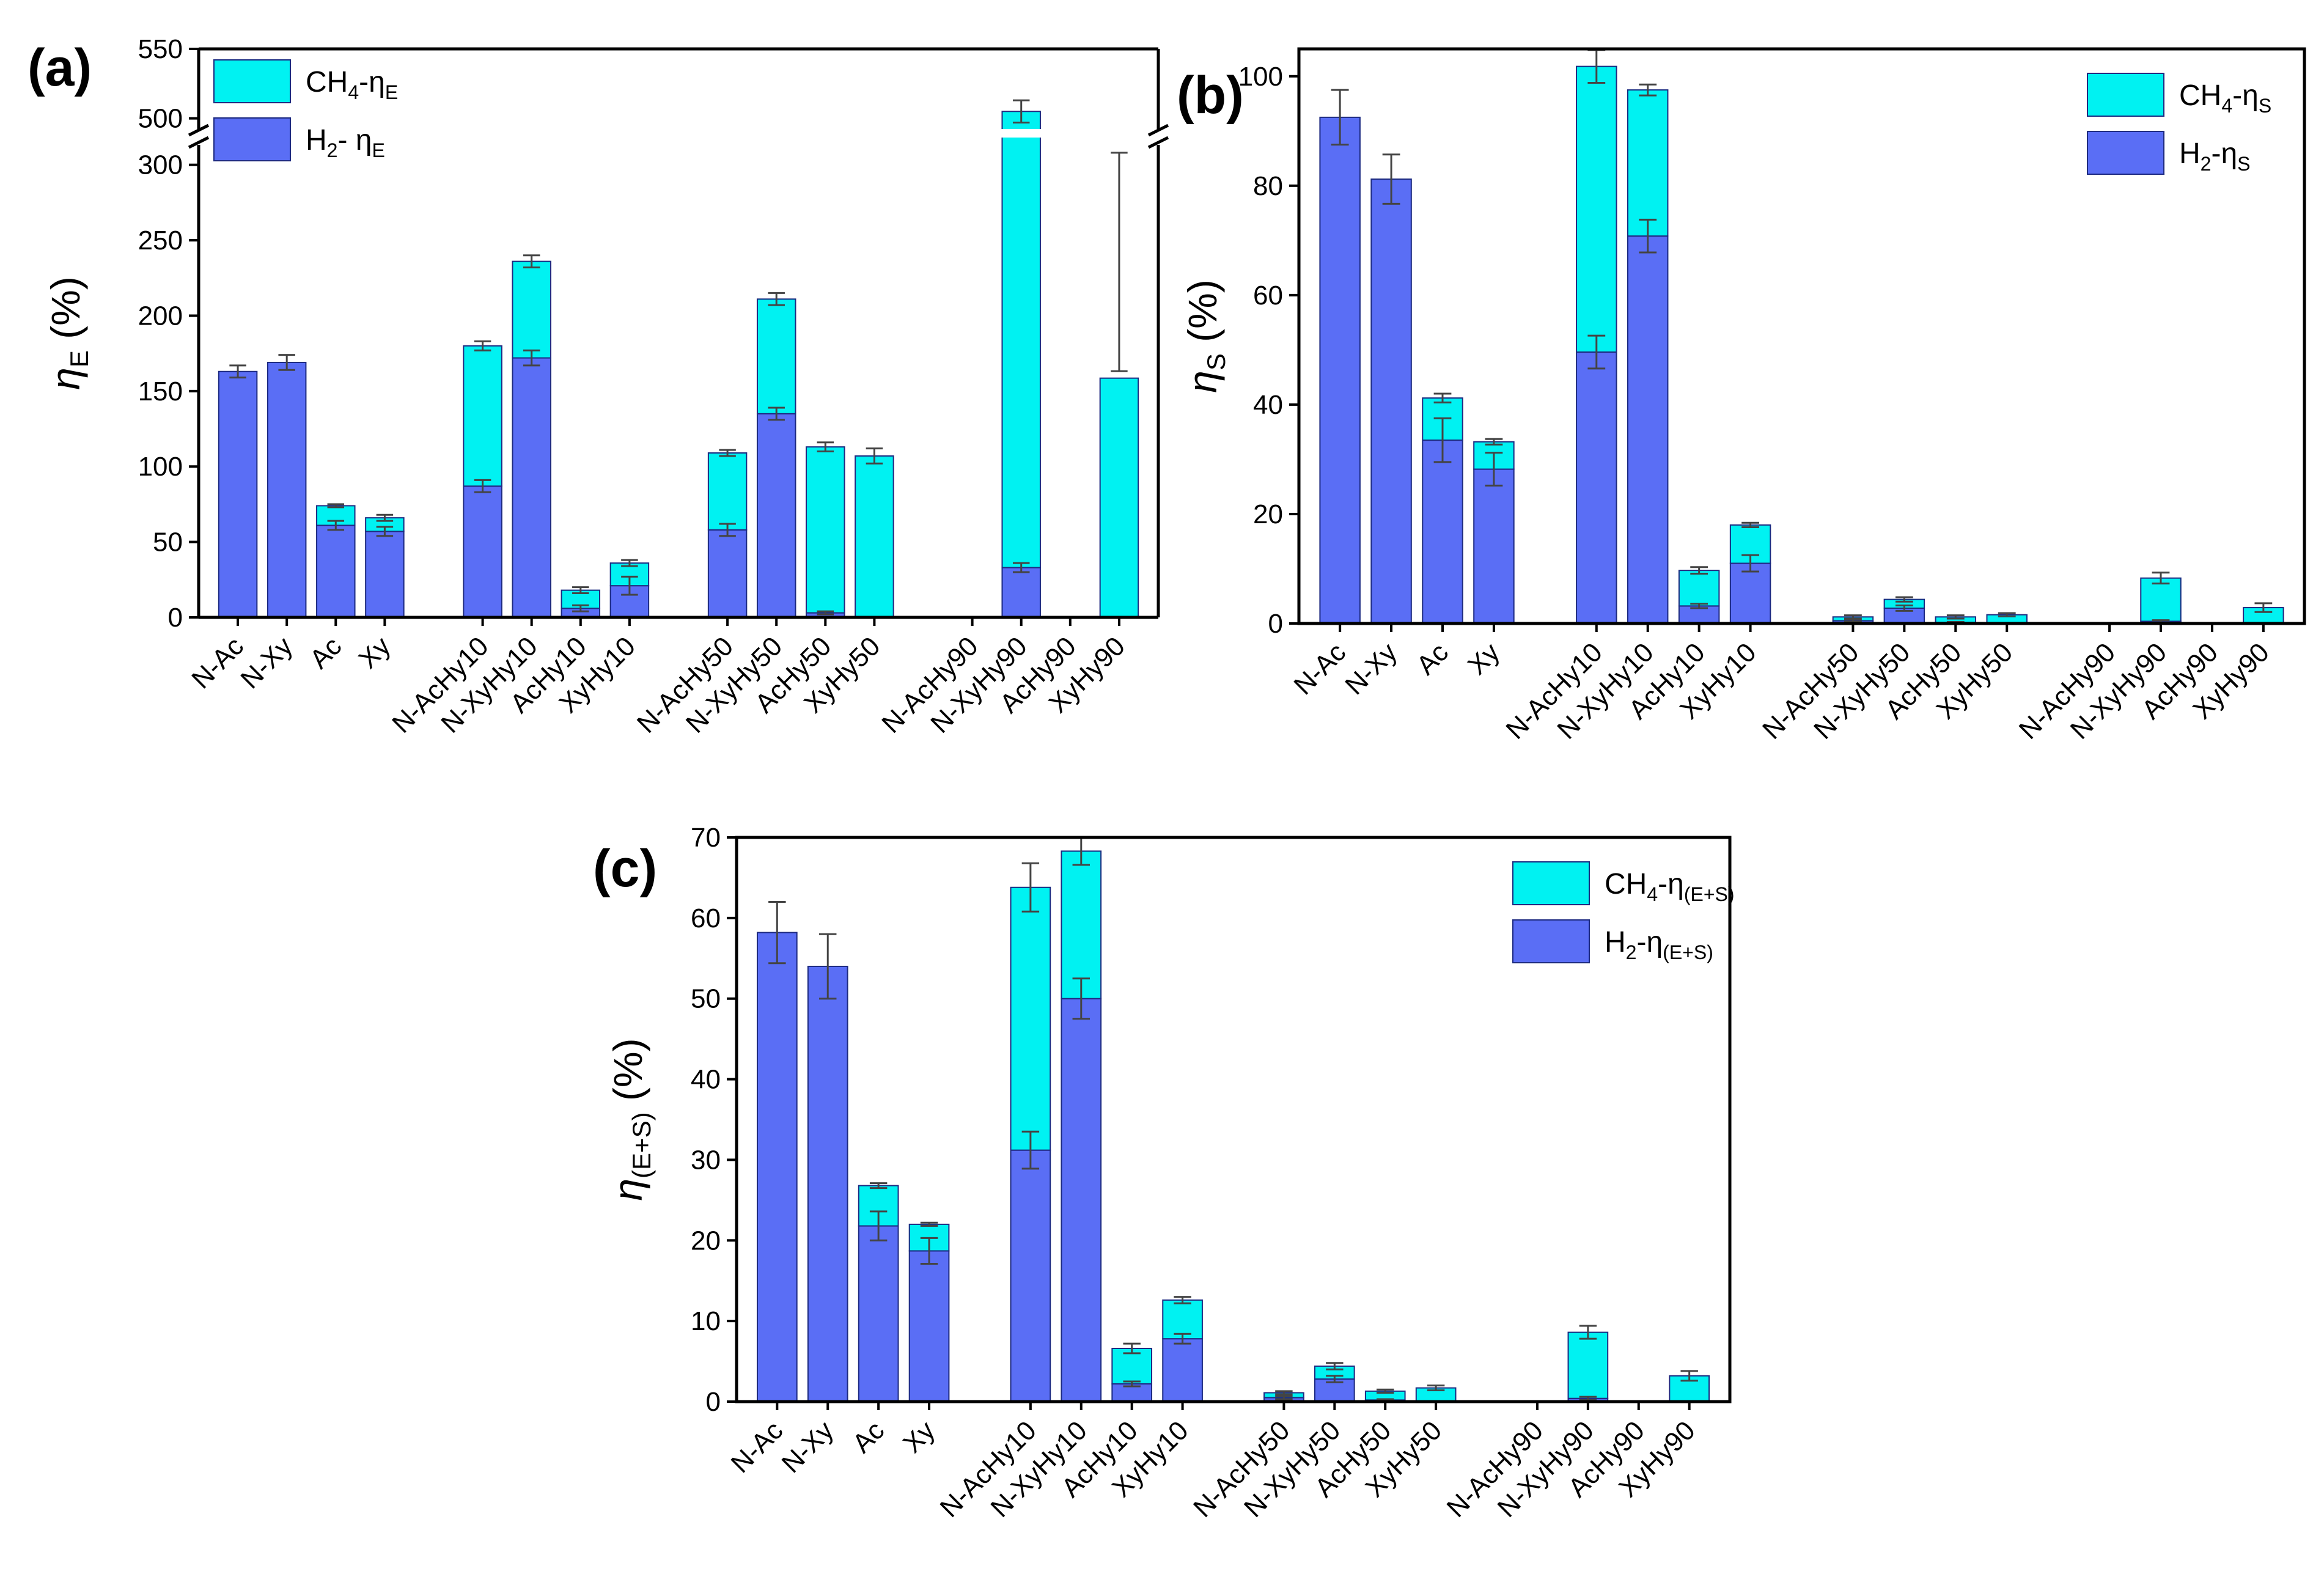  What do you see at coordinates (706, 1321) in the screenshot?
I see `y-tick-label-c: 10` at bounding box center [706, 1321].